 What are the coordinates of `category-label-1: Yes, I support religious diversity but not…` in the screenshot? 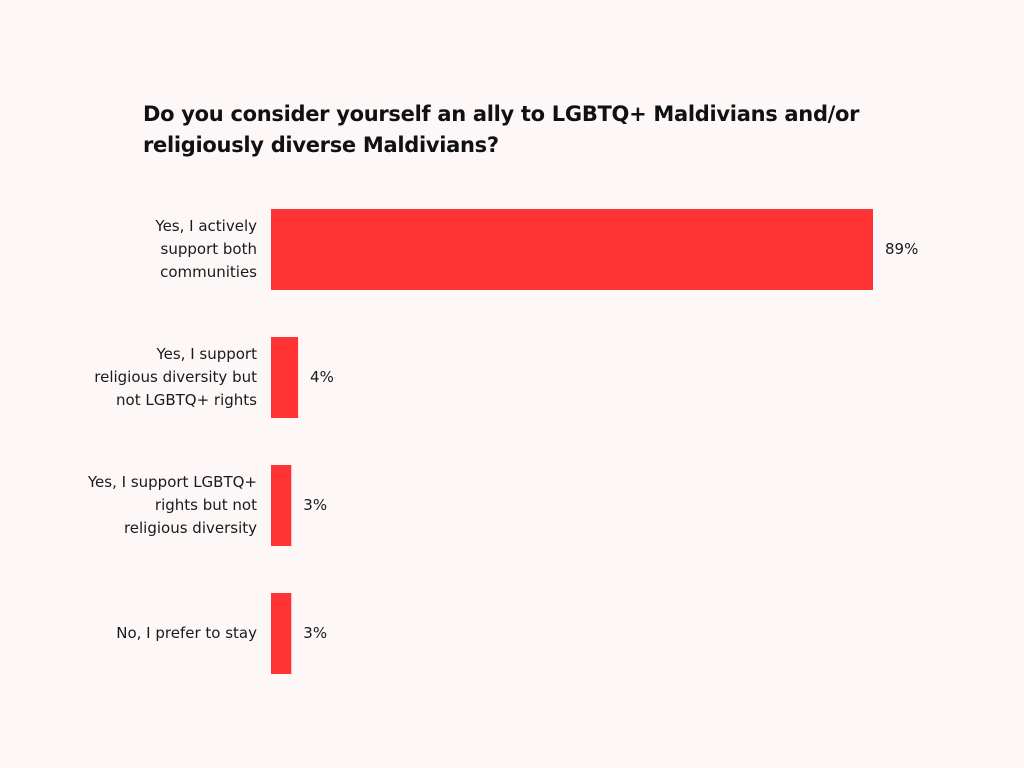 It's located at (175, 377).